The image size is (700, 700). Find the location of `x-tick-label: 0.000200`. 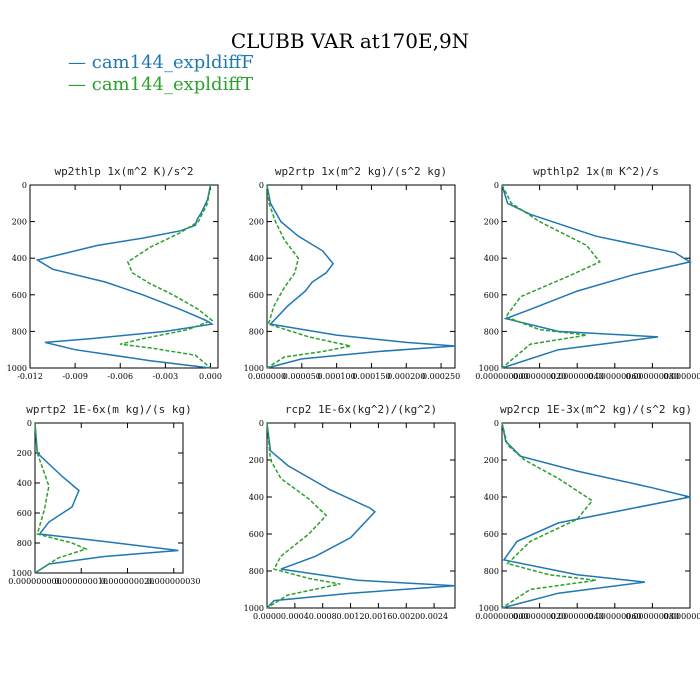

x-tick-label: 0.000200 is located at coordinates (406, 376).